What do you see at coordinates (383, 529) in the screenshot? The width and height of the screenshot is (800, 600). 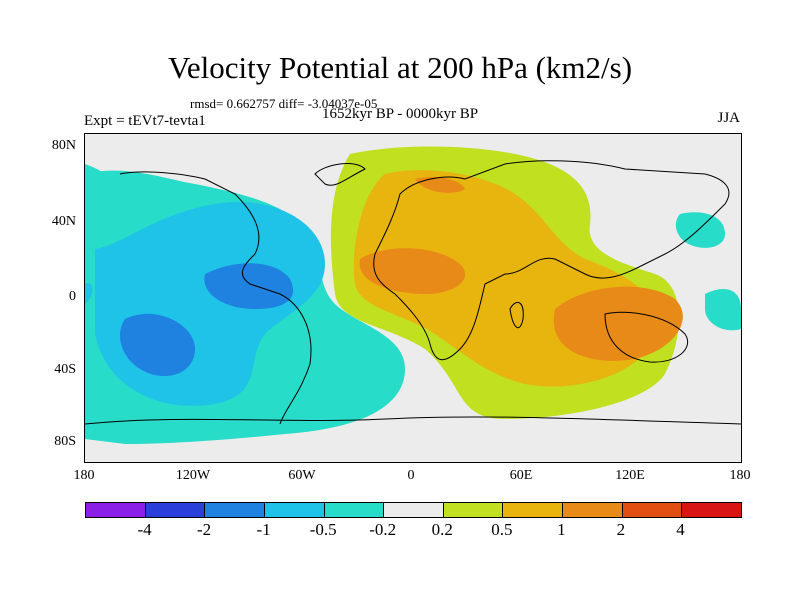 I see `colorbar-label: -0.2` at bounding box center [383, 529].